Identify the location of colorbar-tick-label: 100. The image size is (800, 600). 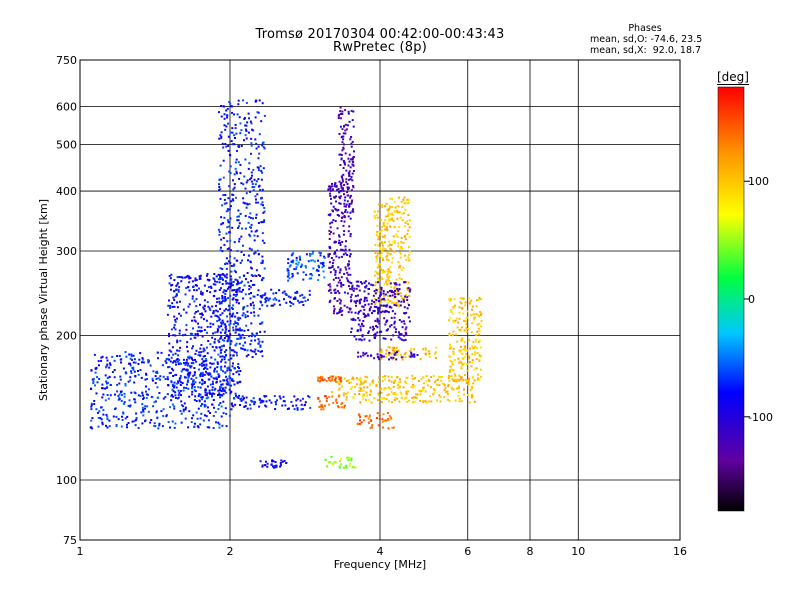
(758, 181).